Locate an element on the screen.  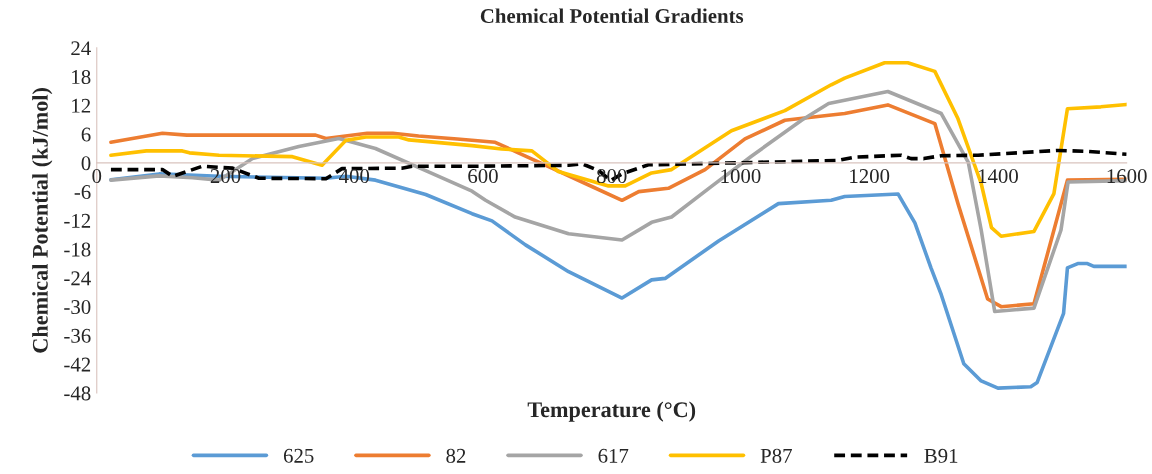
x-tick-label: 400 is located at coordinates (354, 176).